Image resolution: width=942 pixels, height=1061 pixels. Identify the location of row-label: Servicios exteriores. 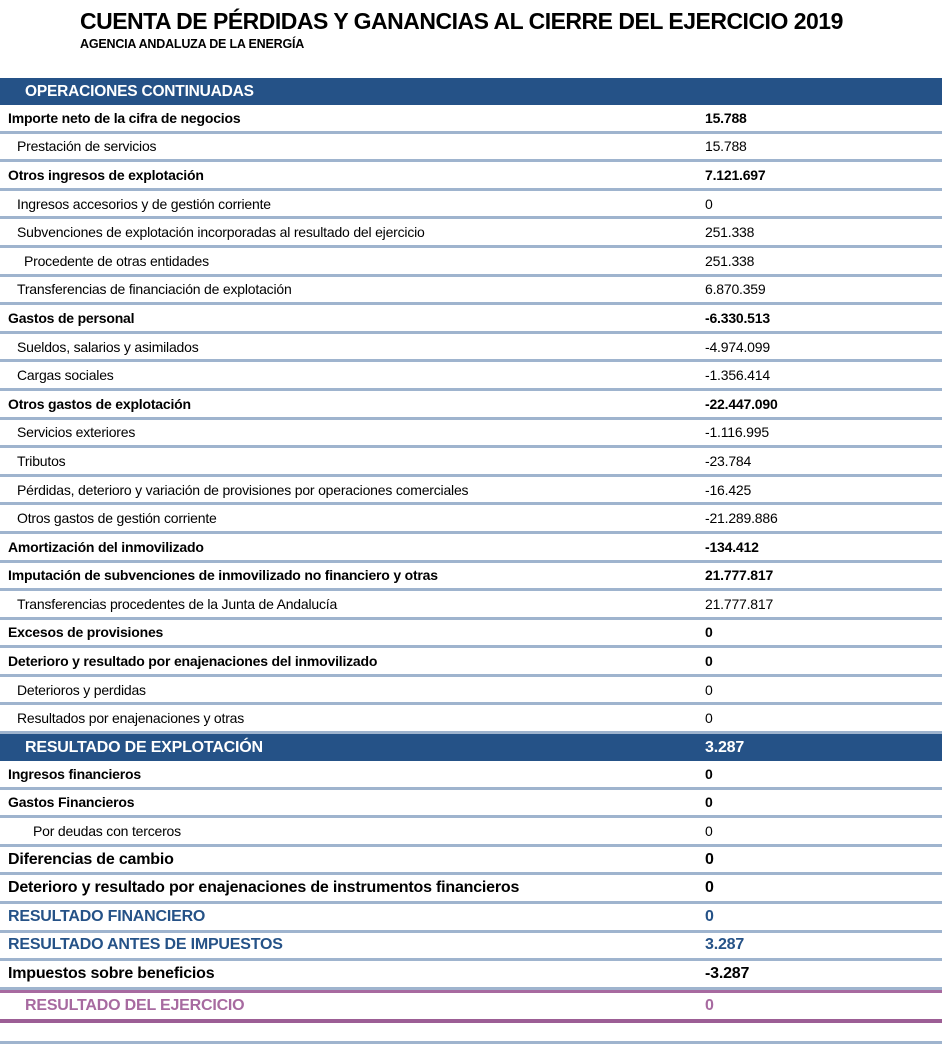
(76, 432).